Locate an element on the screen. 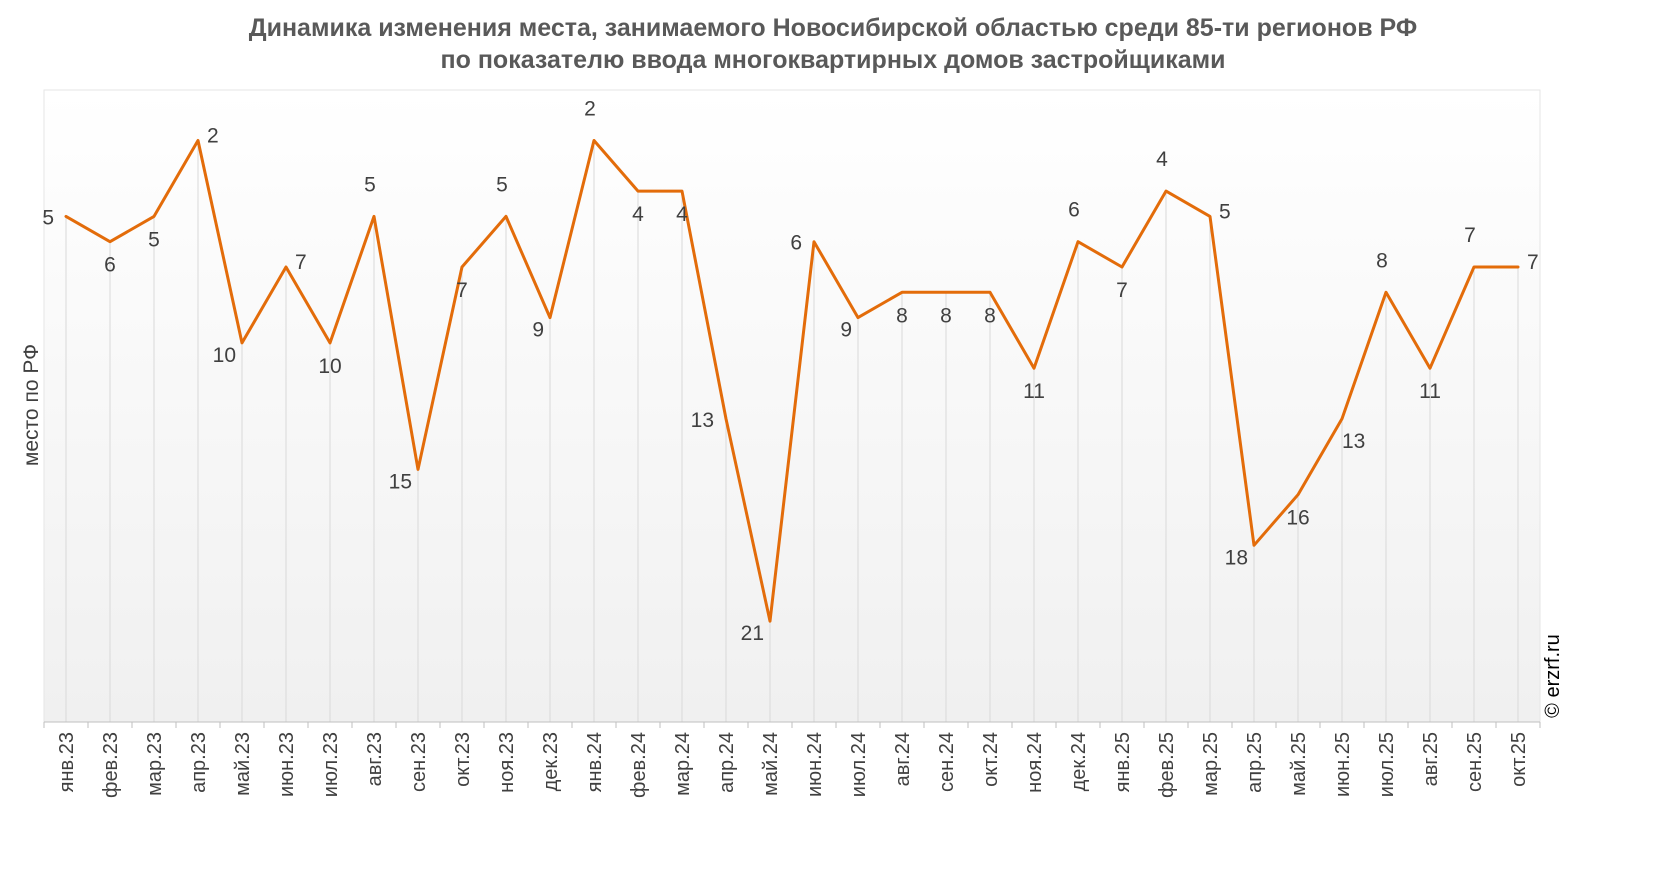  x-tick-label-апр.24: апр.24 is located at coordinates (727, 762).